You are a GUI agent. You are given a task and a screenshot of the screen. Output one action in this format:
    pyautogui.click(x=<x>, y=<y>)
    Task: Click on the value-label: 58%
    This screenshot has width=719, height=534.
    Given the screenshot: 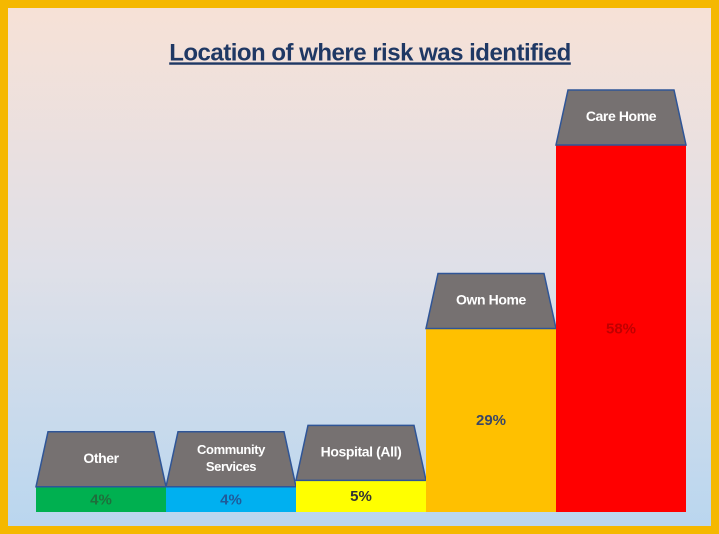 What is the action you would take?
    pyautogui.click(x=621, y=328)
    